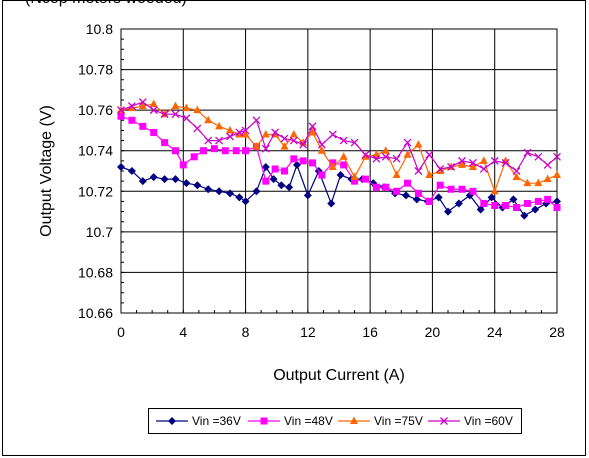 The width and height of the screenshot is (589, 458). What do you see at coordinates (370, 332) in the screenshot?
I see `x-tick-label: 16` at bounding box center [370, 332].